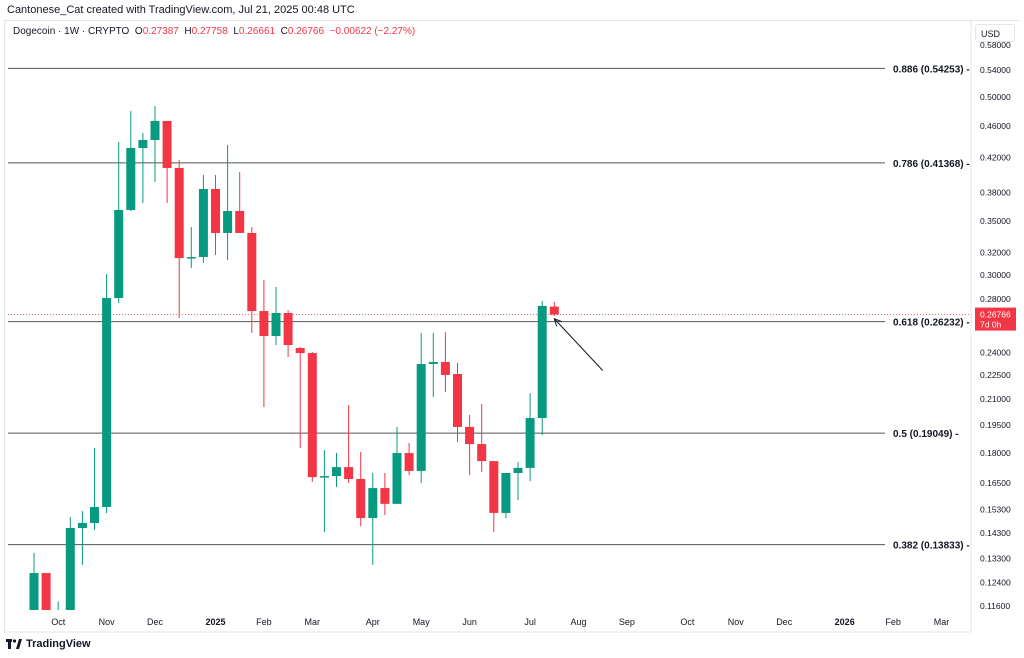  What do you see at coordinates (995, 319) in the screenshot?
I see `last-price-badge` at bounding box center [995, 319].